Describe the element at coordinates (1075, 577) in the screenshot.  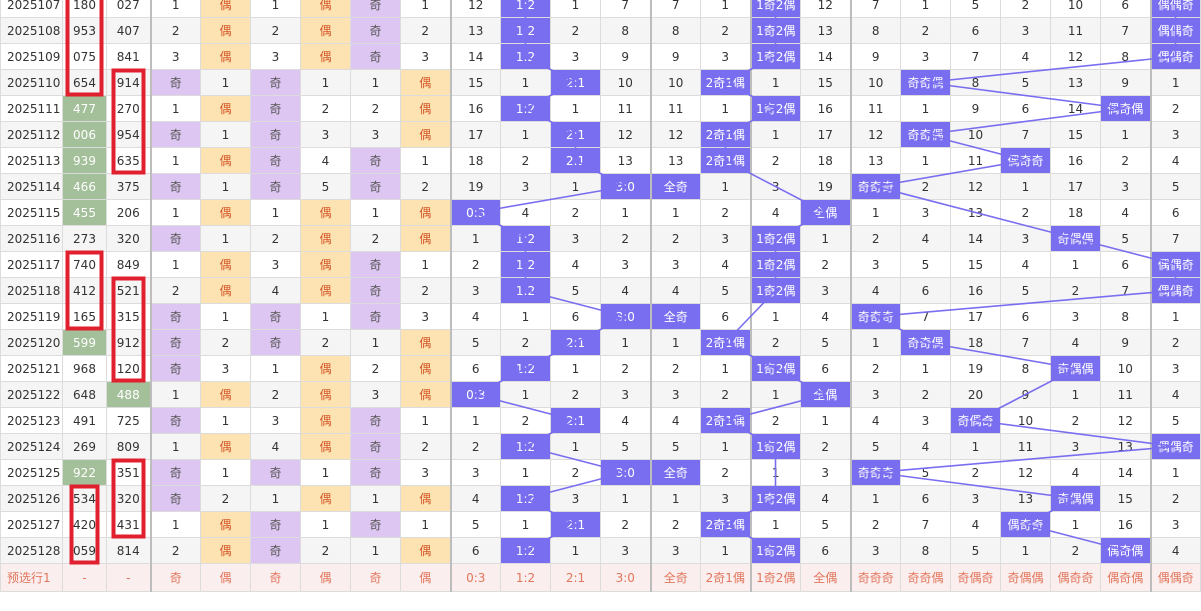
I see `preselect-option-cell: 偶奇奇` at that location.